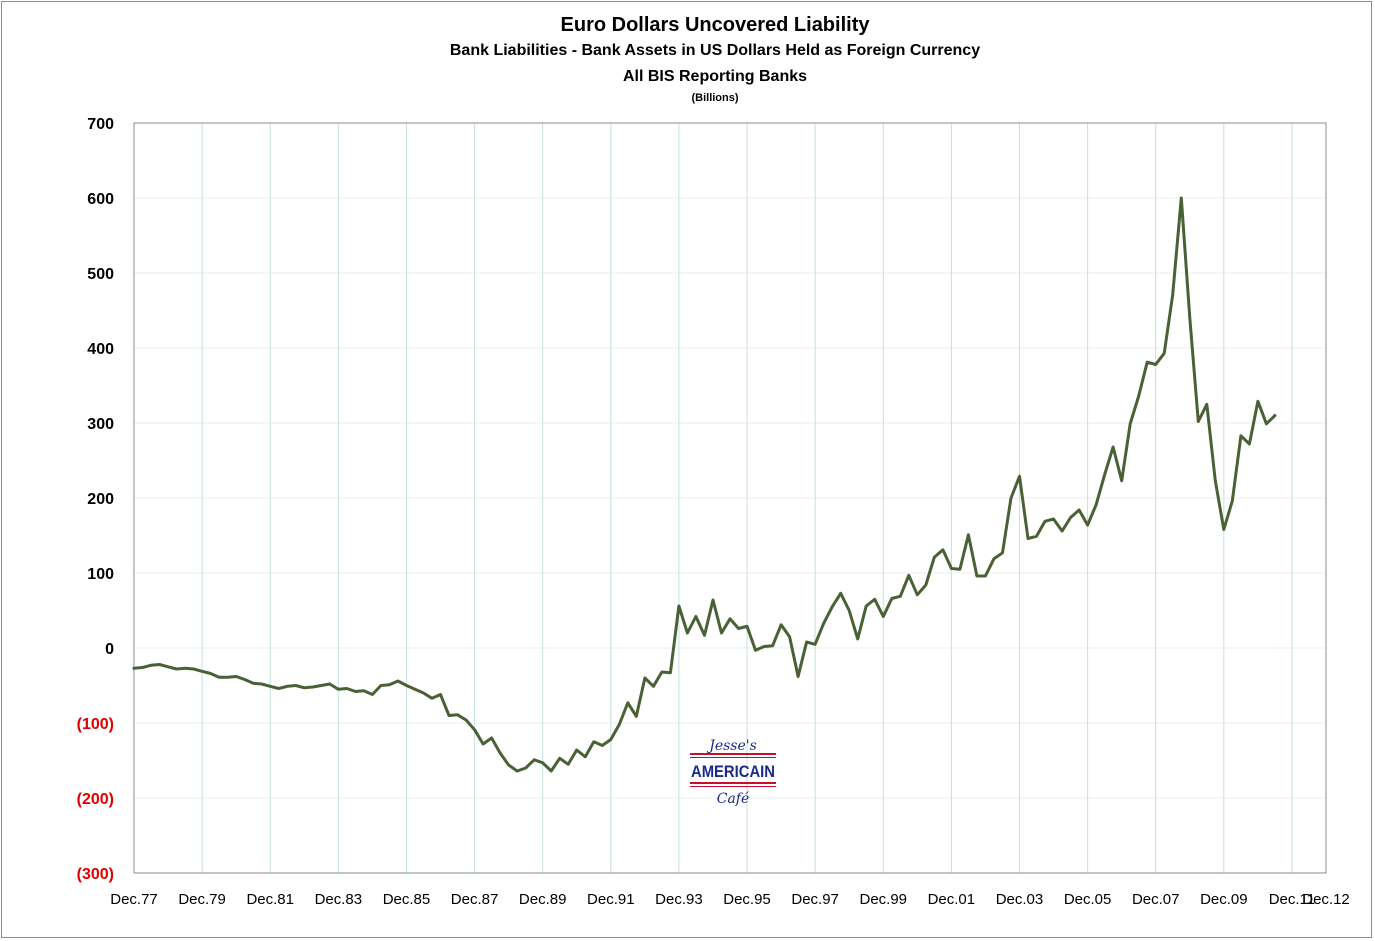 The height and width of the screenshot is (941, 1375). Describe the element at coordinates (715, 98) in the screenshot. I see `chart-units: (Billions)` at that location.